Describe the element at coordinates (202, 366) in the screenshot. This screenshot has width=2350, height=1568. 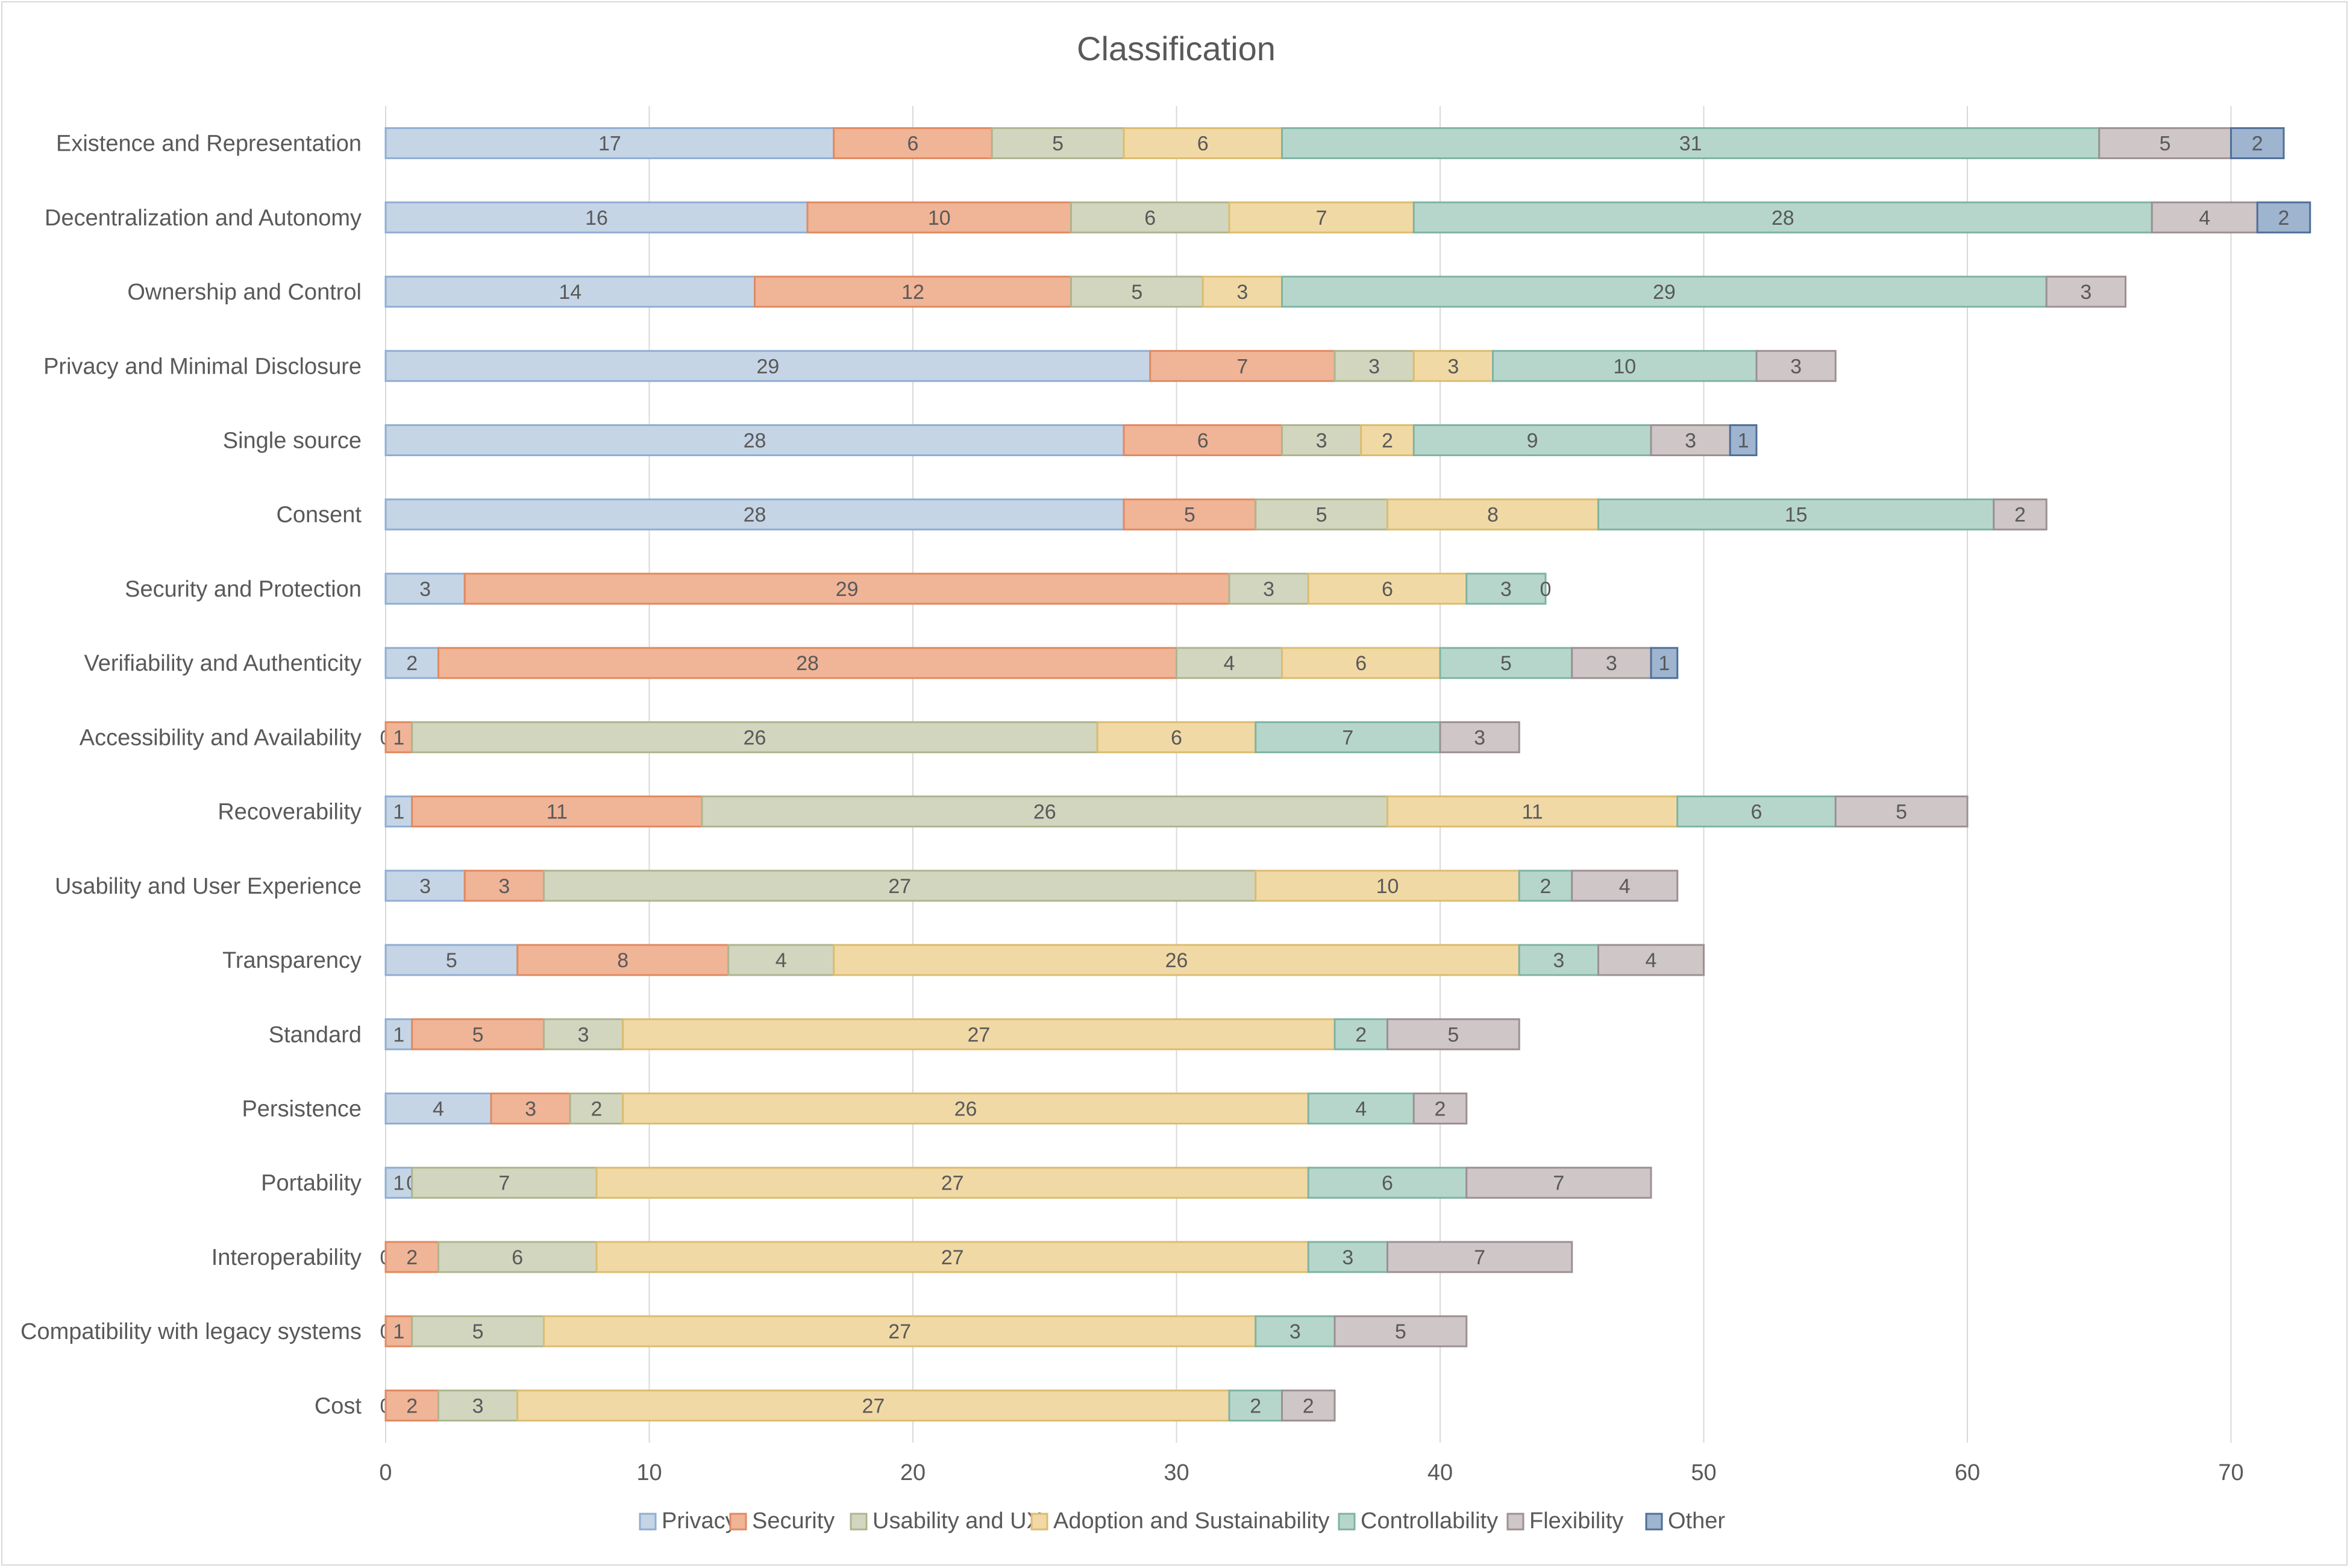
I see `category-label: Privacy and Minimal Disclosure` at that location.